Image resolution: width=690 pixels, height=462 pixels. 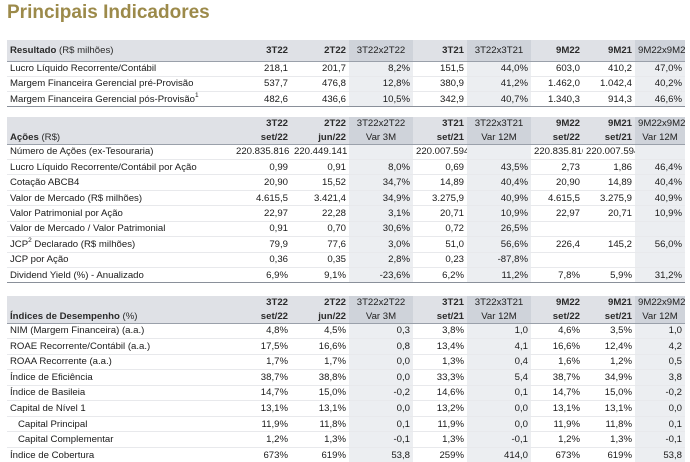 What do you see at coordinates (557, 244) in the screenshot?
I see `table-cell: 226,4` at bounding box center [557, 244].